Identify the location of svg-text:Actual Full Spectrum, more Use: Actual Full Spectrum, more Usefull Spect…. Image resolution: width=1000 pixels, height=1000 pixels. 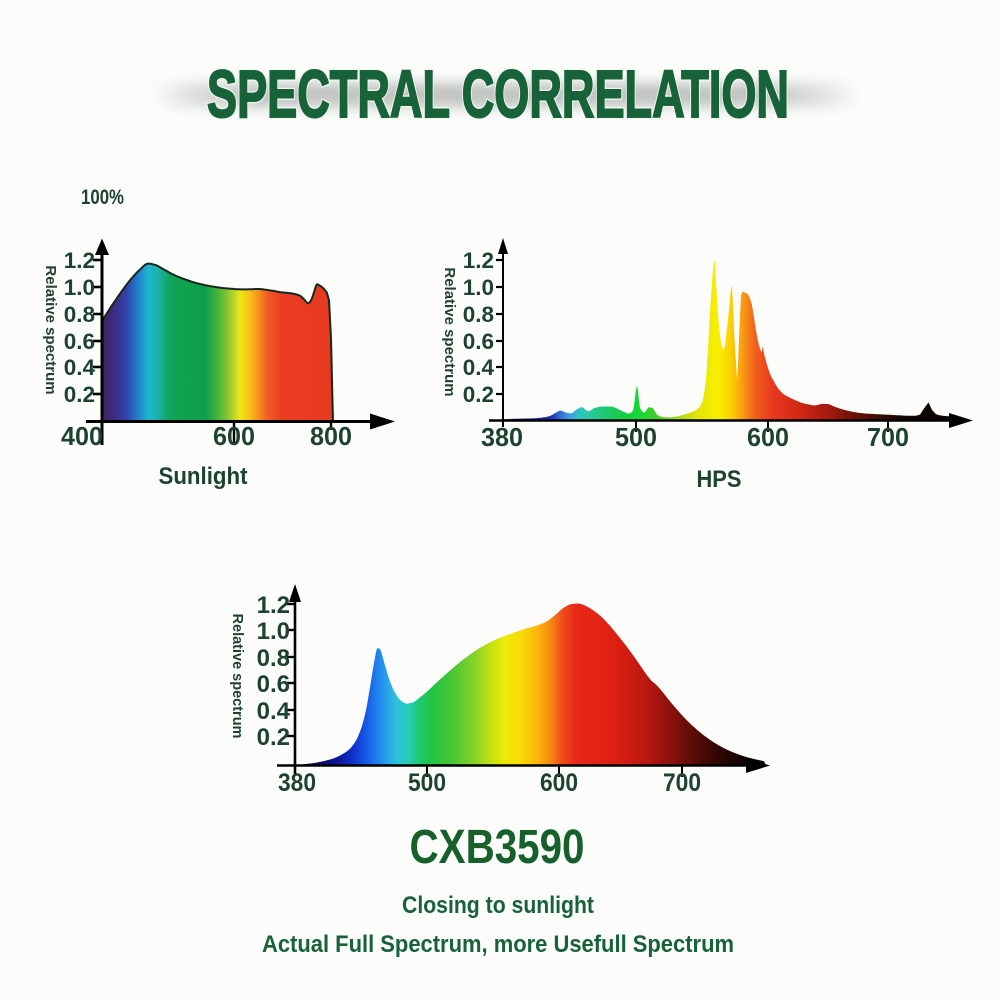
(498, 944).